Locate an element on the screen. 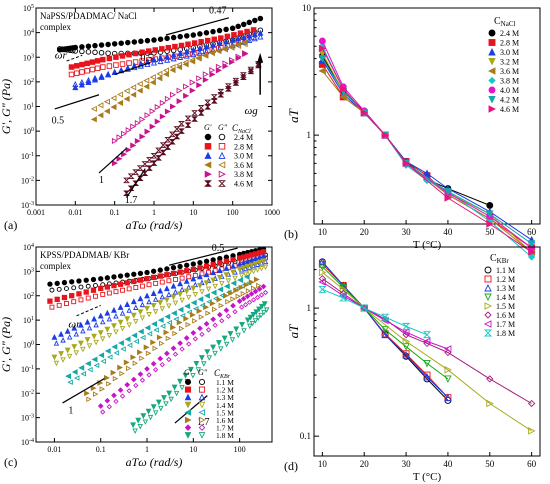 The width and height of the screenshot is (550, 484). x-tick-label: 0.1 is located at coordinates (115, 212).